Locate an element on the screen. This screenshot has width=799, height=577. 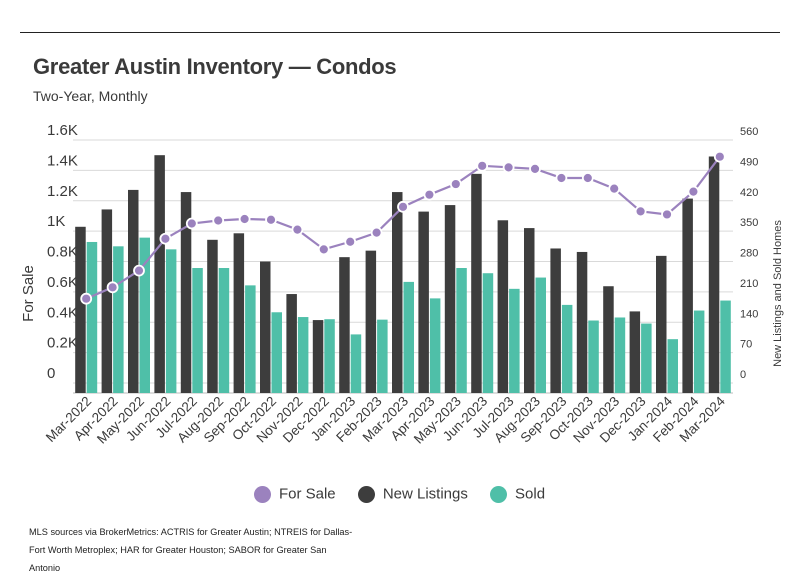
left-tick-label: 1.4K is located at coordinates (62, 160).